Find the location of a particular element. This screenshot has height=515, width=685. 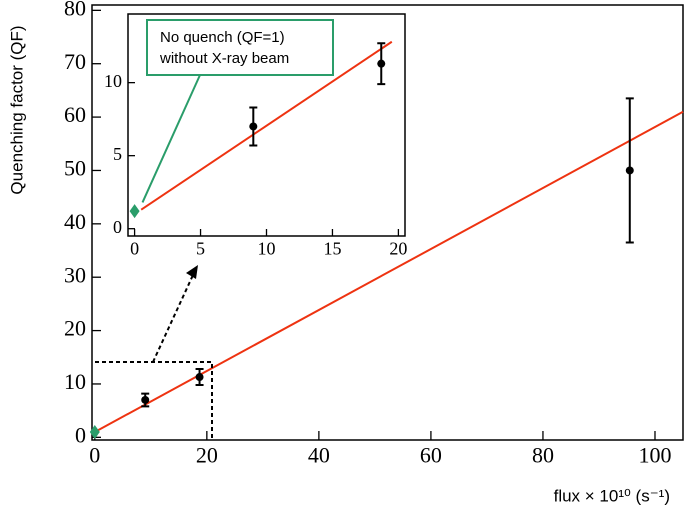

y-tick-label: 80 is located at coordinates (75, 10).